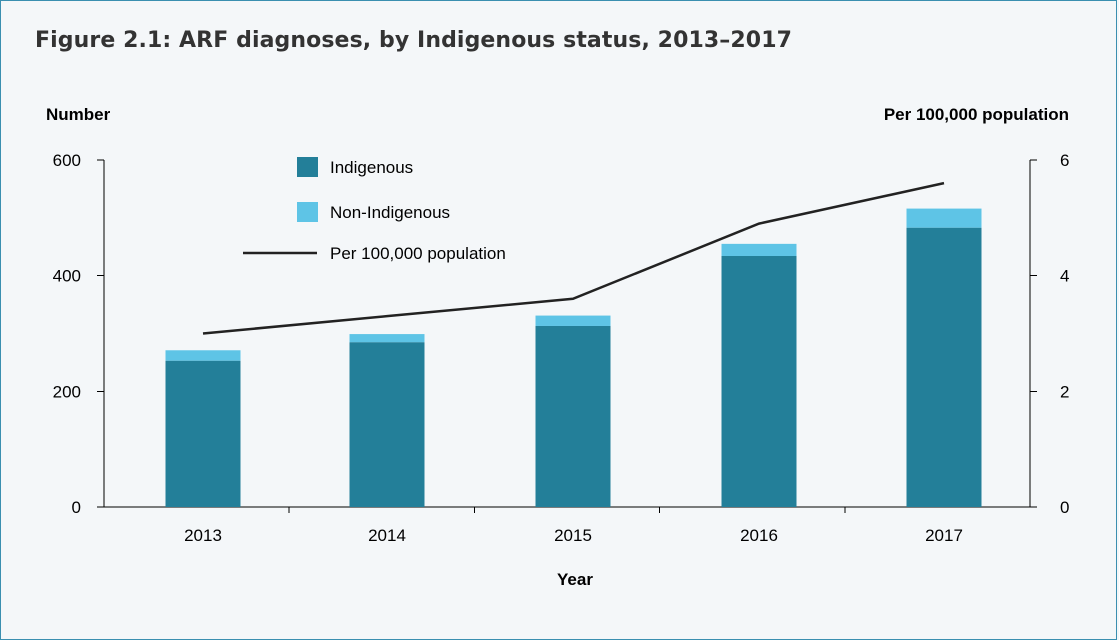  I want to click on legend-label-per-100000: Per 100,000 population, so click(418, 253).